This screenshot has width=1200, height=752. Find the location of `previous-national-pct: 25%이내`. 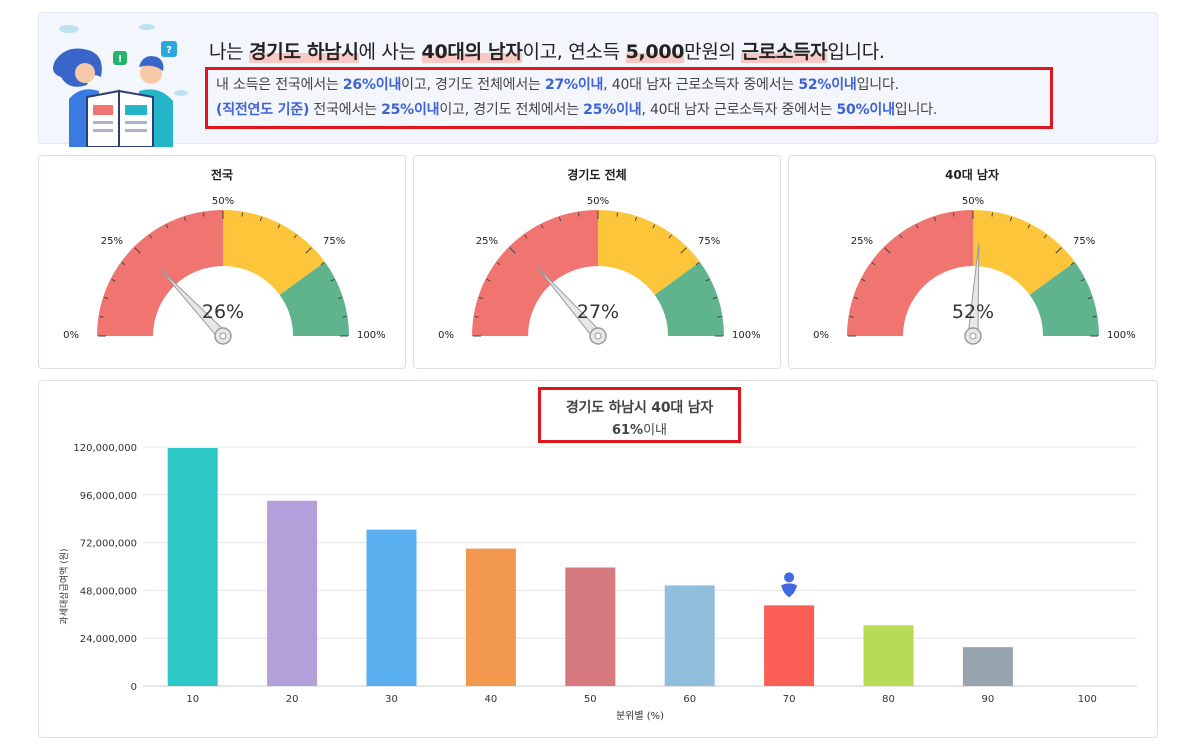

previous-national-pct: 25%이내 is located at coordinates (410, 110).